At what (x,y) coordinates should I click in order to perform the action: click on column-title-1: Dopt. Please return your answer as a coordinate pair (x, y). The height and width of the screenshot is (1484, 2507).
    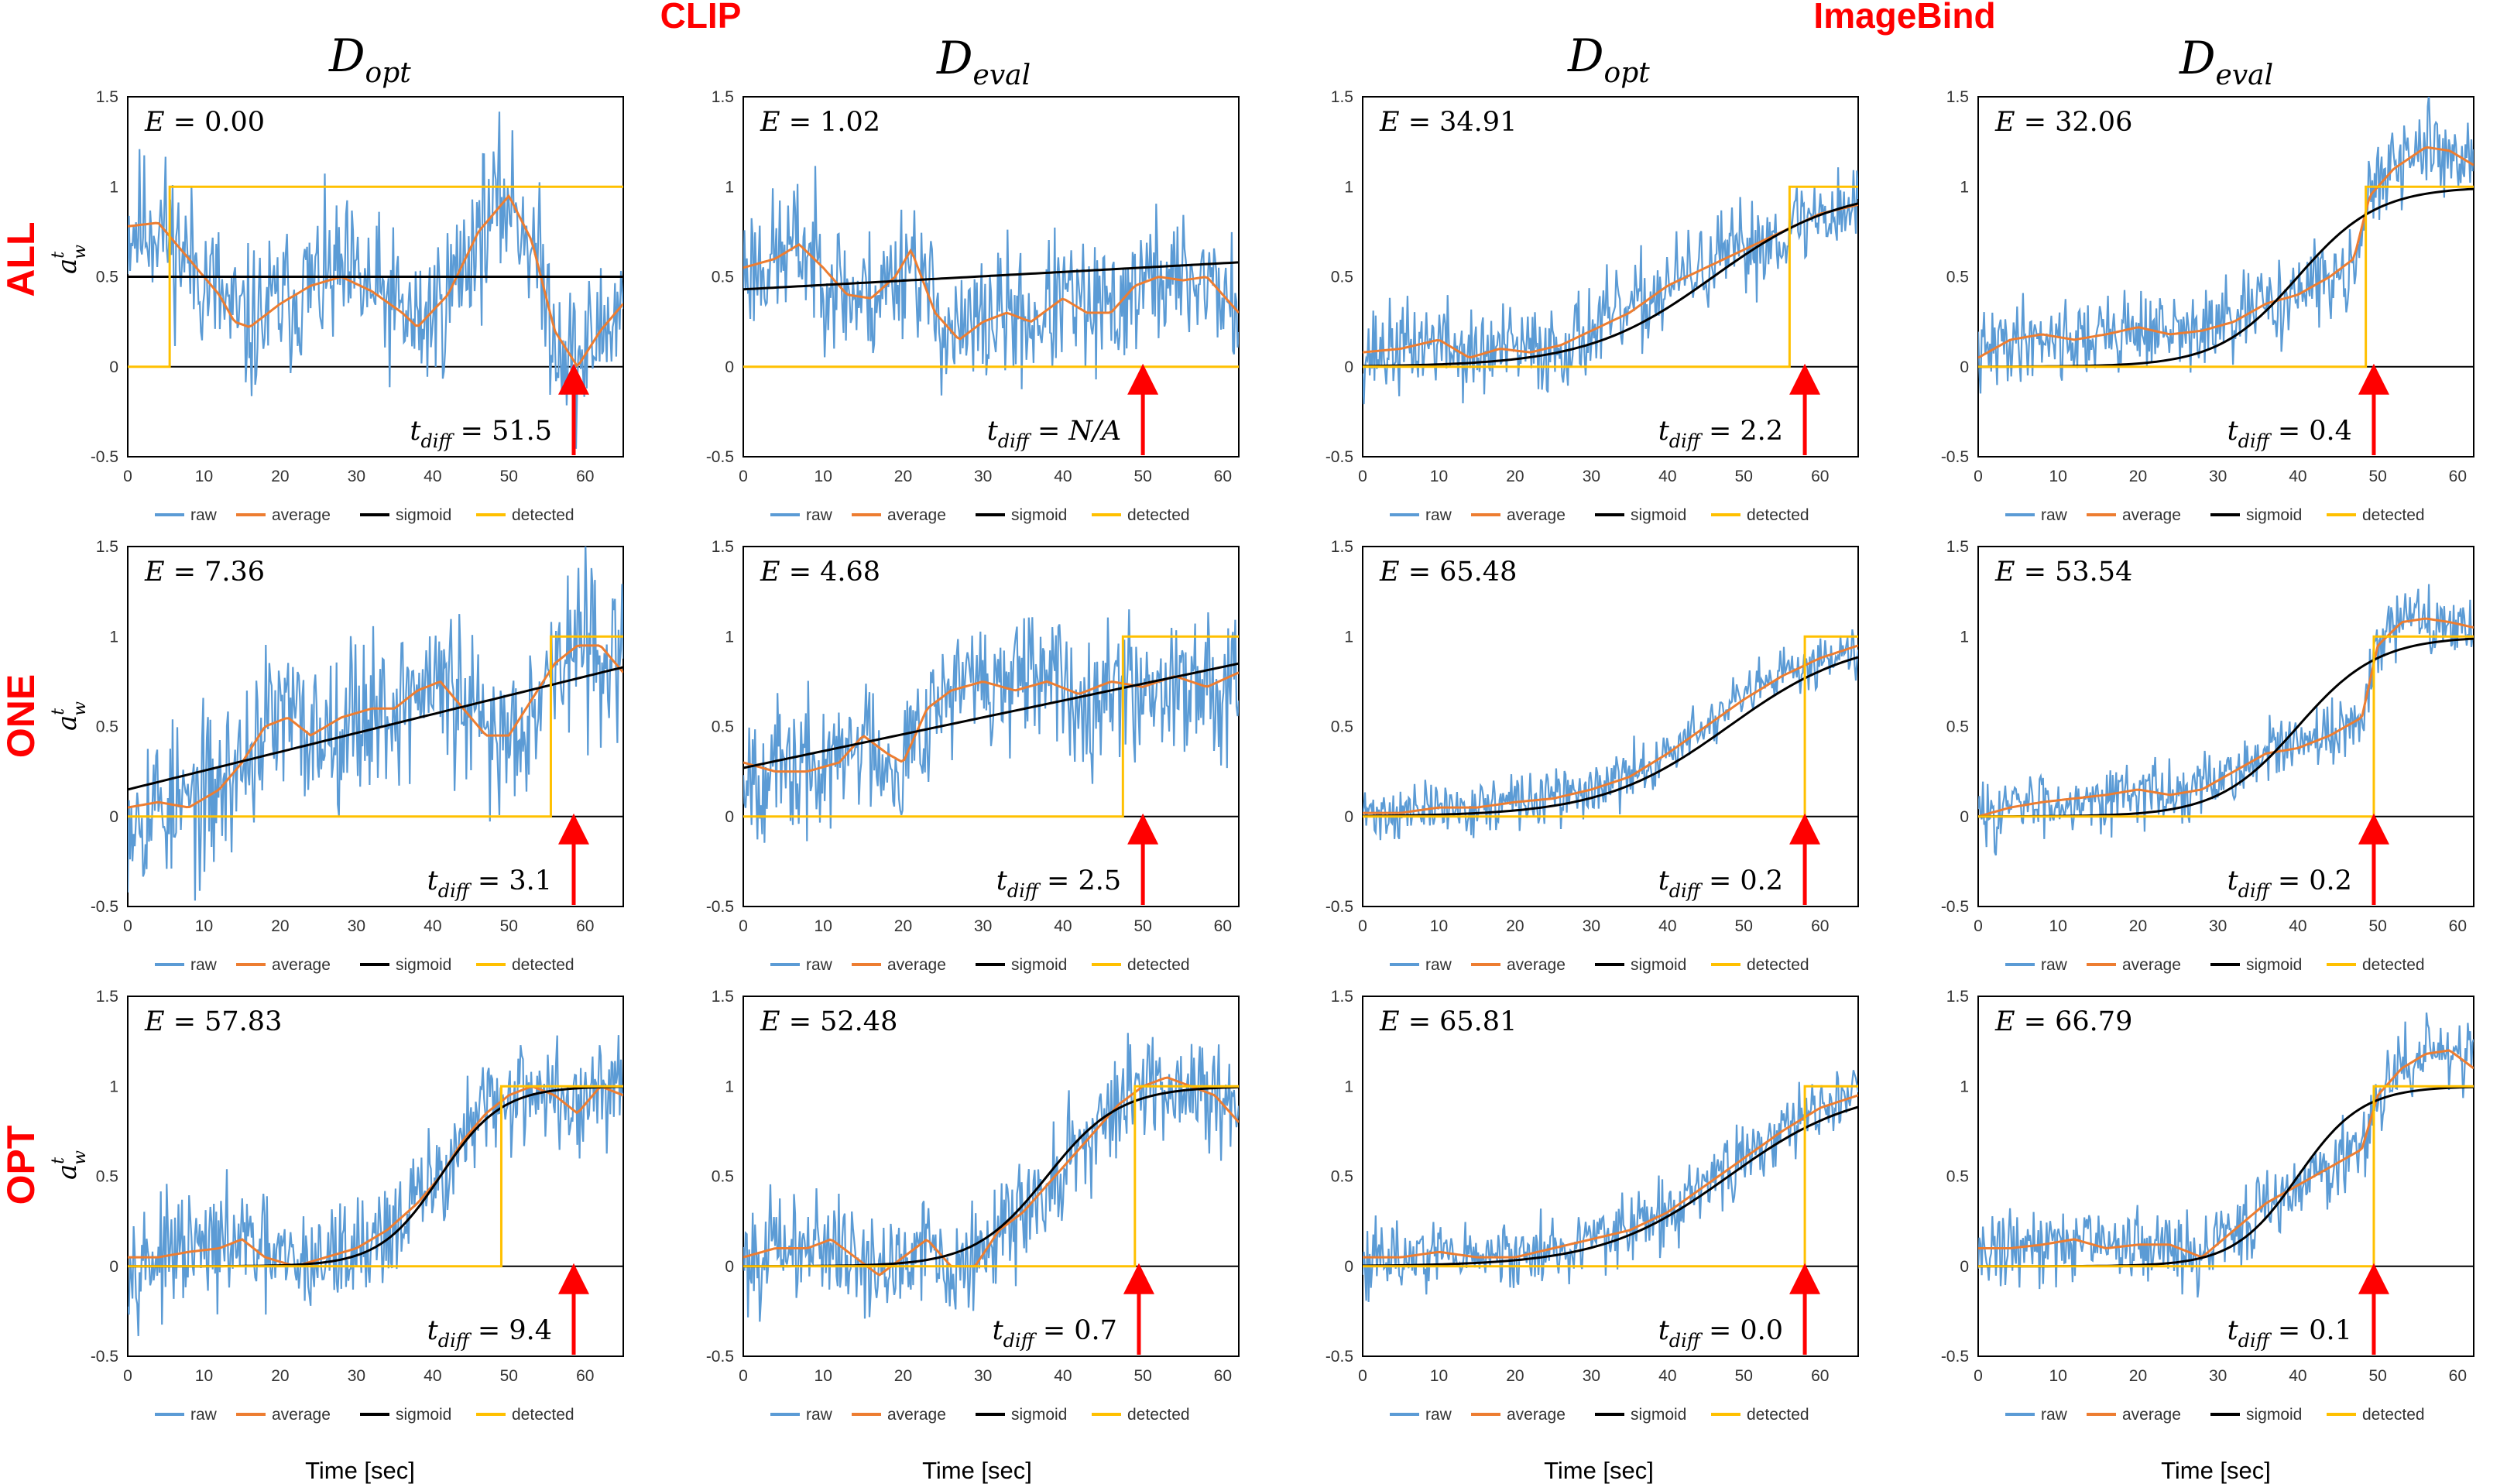
    Looking at the image, I should click on (369, 59).